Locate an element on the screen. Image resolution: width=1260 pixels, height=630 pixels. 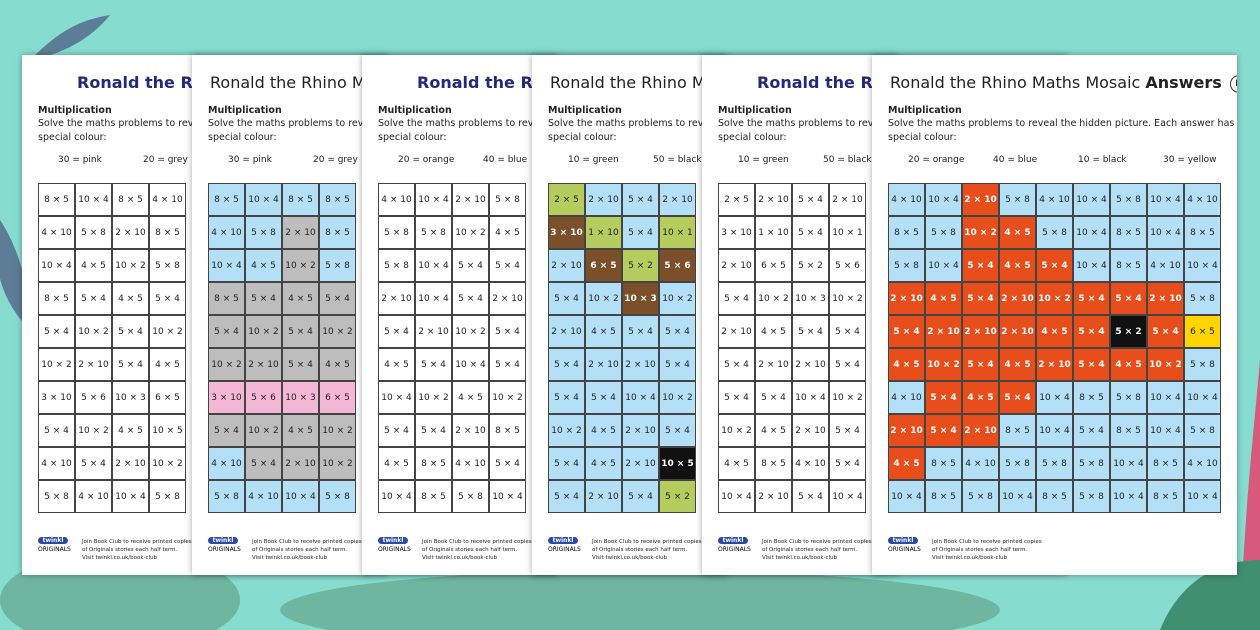
colour-key: 20 = grey is located at coordinates (335, 160).